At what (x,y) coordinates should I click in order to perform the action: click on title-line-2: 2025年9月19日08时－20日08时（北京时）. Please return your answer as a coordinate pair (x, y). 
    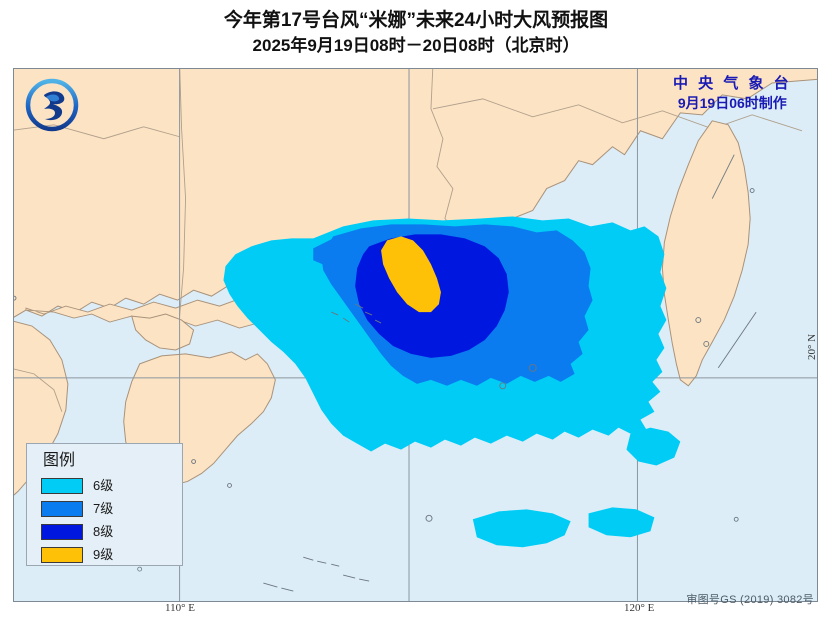
    Looking at the image, I should click on (416, 45).